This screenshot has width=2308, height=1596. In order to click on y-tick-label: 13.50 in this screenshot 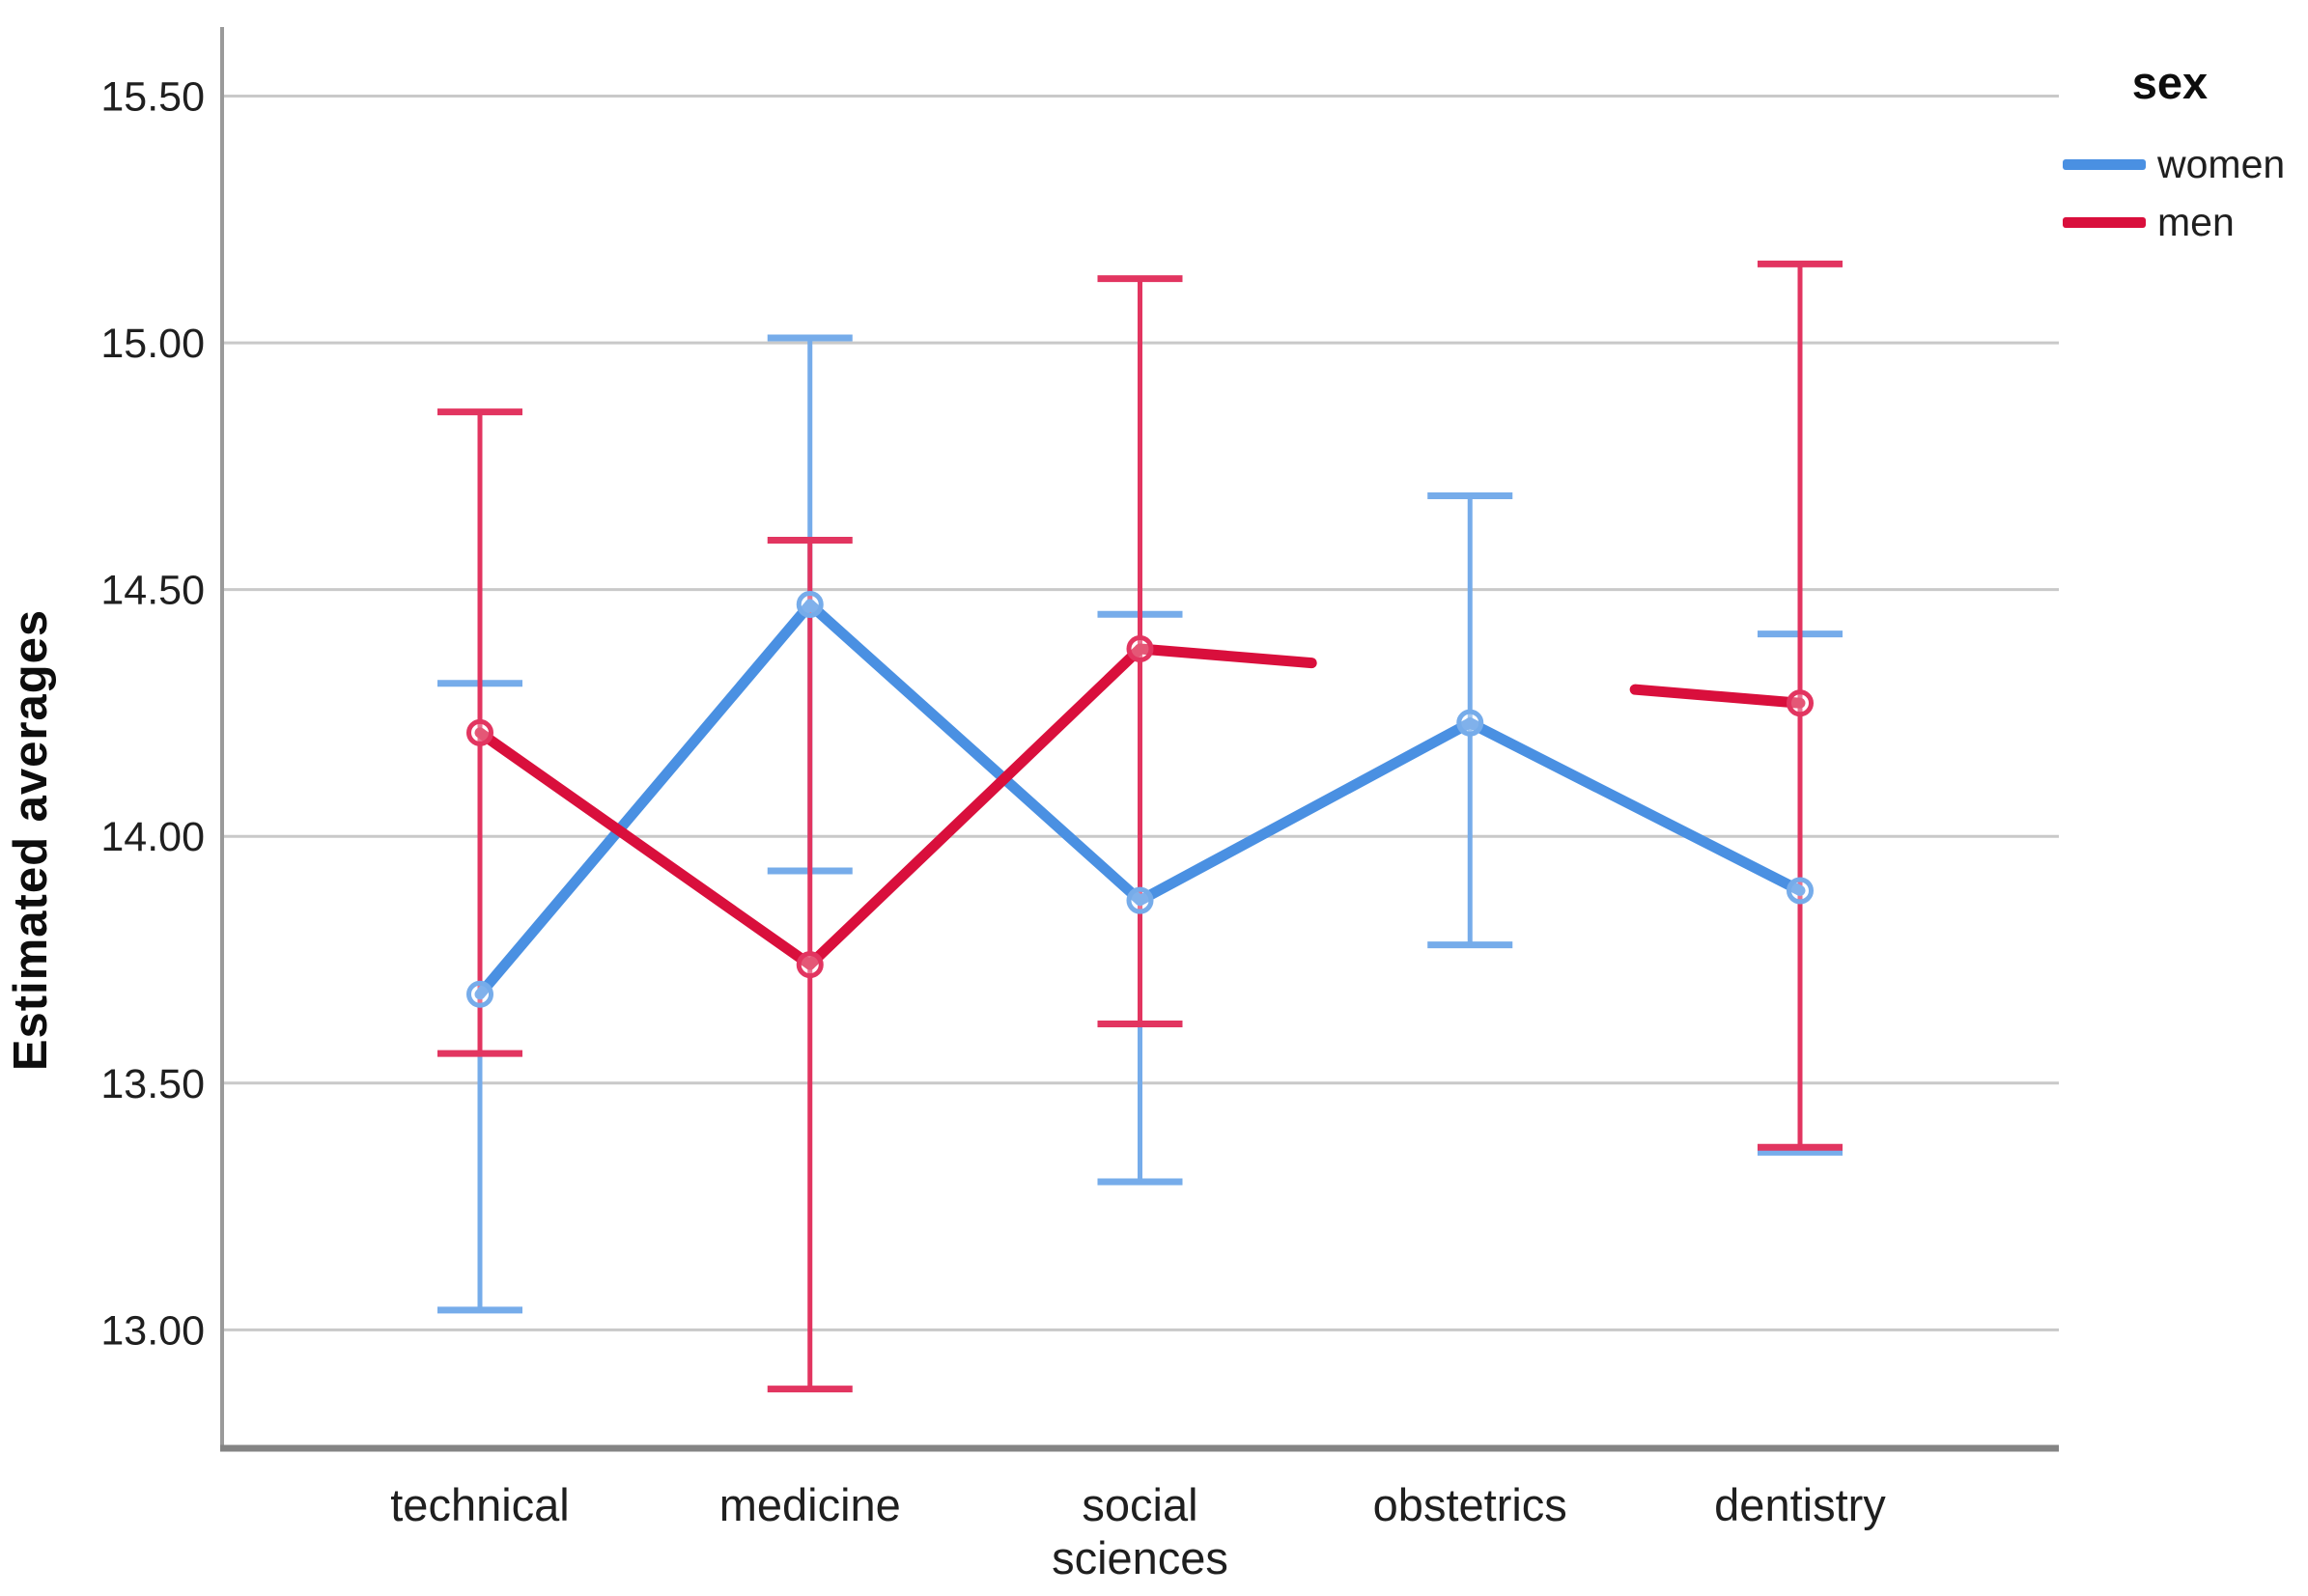, I will do `click(152, 1084)`.